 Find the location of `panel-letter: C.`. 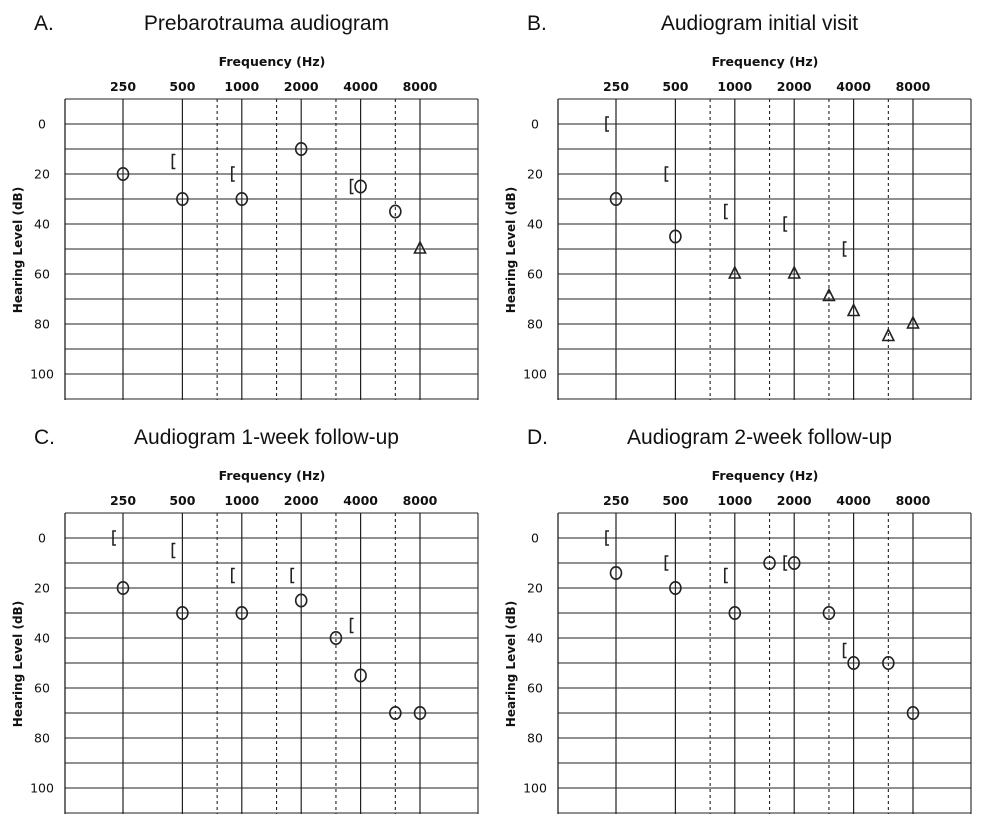

panel-letter: C. is located at coordinates (44, 437).